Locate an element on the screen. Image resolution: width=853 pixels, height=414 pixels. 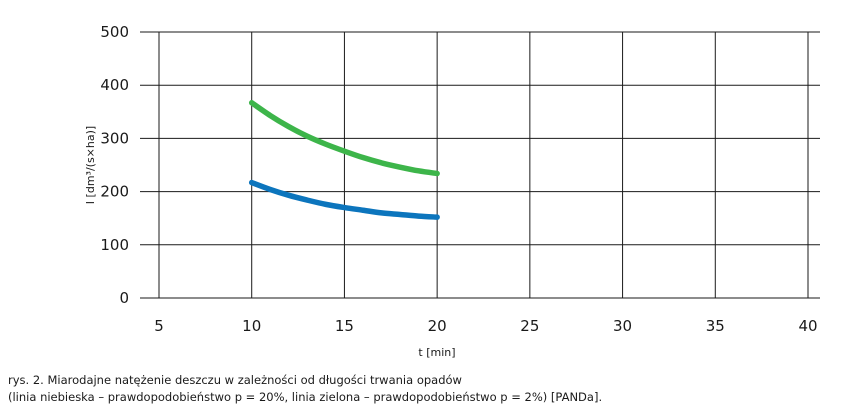
x-tick-label-30: 30 is located at coordinates (622, 326).